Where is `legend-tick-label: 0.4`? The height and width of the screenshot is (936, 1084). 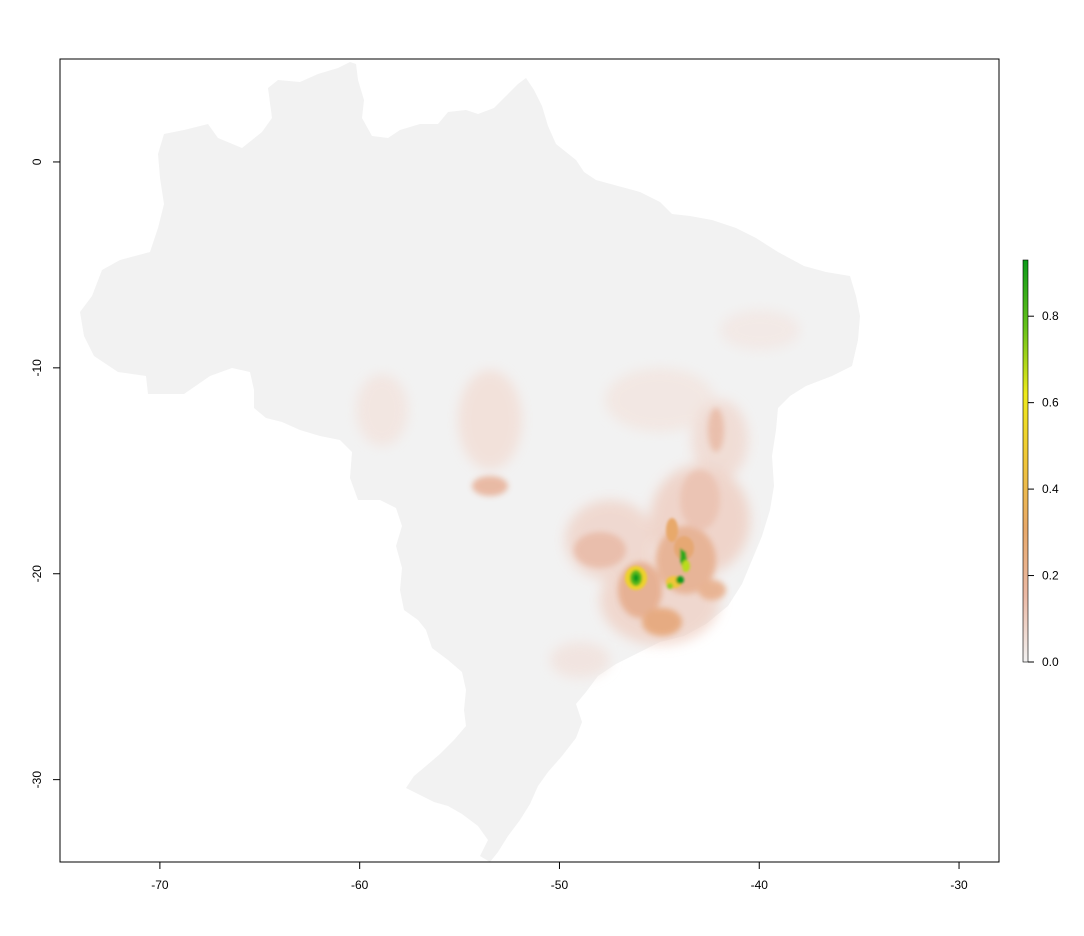
legend-tick-label: 0.4 is located at coordinates (1050, 489).